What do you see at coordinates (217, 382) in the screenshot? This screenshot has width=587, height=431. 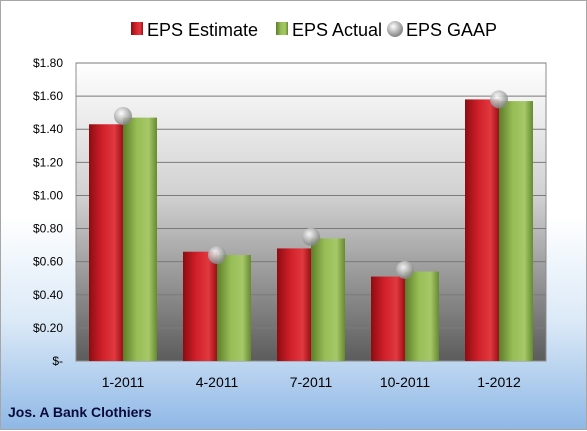 I see `x-tick-label: 4-2011` at bounding box center [217, 382].